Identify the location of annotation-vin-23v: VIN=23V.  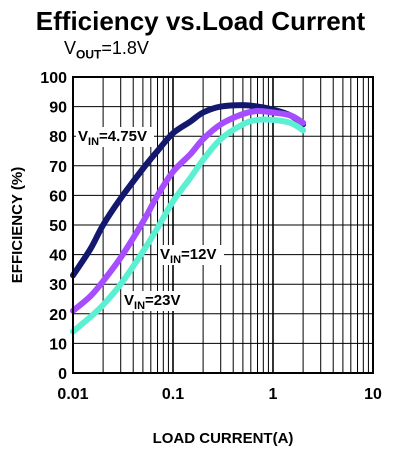
(152, 302).